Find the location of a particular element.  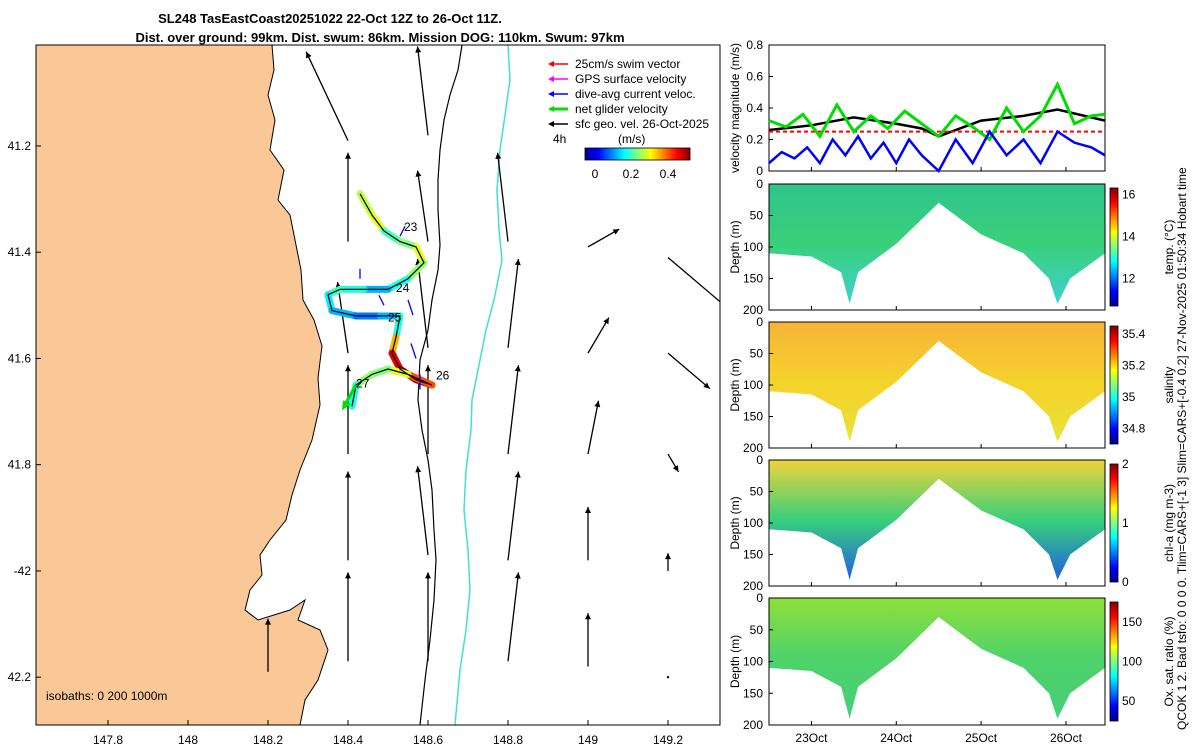

velocity-panel-frame is located at coordinates (937, 108).